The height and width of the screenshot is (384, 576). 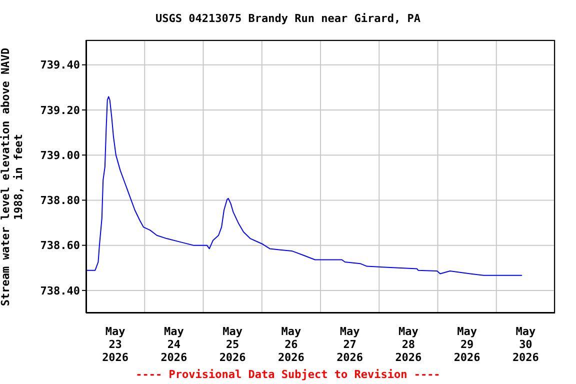 I want to click on x-tick-label: May 24 2026, so click(x=174, y=344).